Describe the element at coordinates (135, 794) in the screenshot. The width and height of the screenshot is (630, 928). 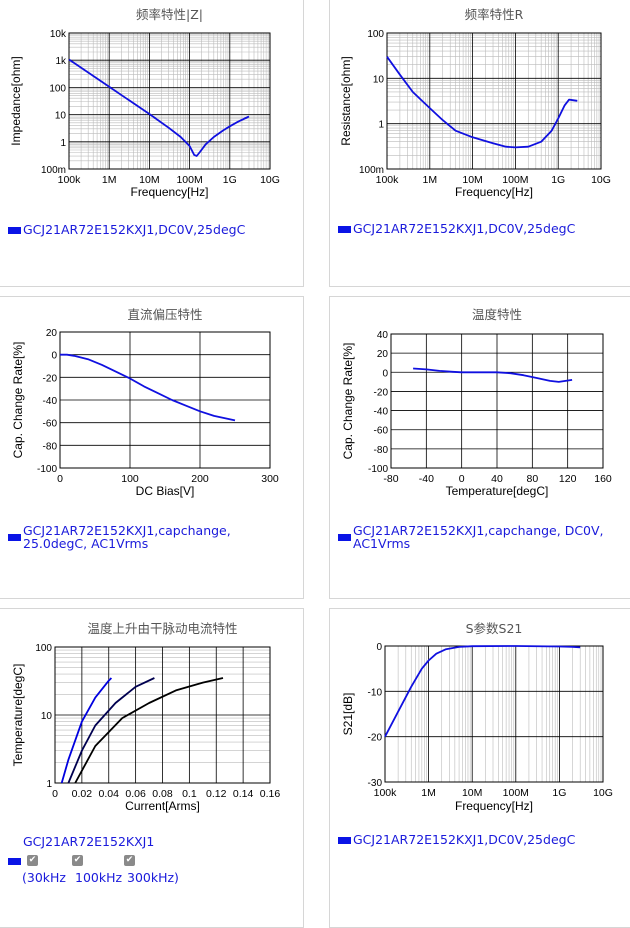
I see `x-tick-label: 0.06` at that location.